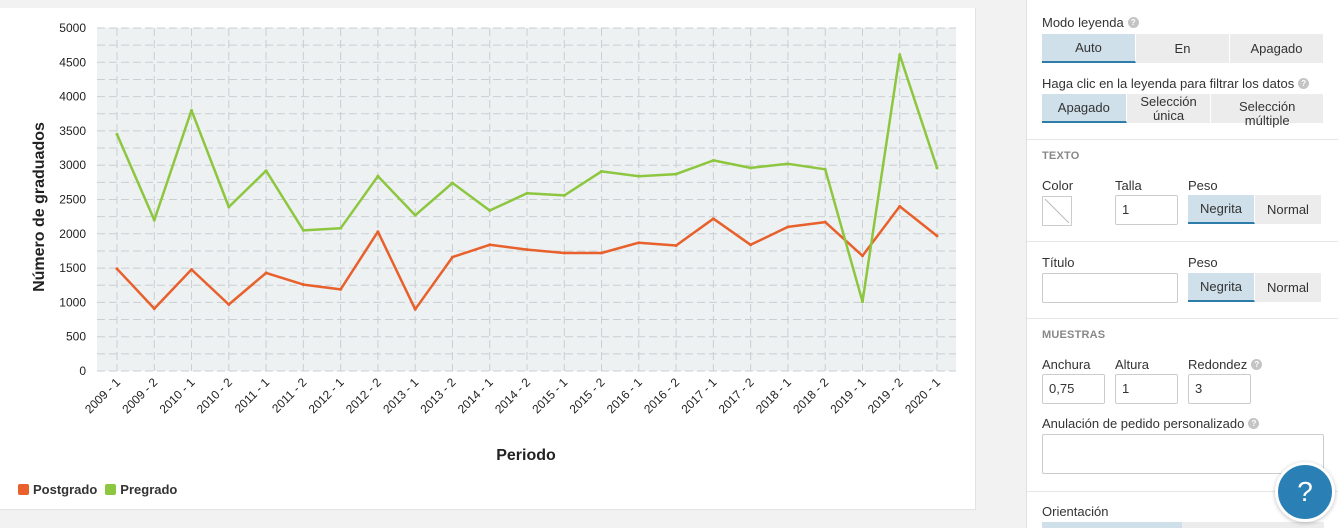 The width and height of the screenshot is (1338, 528). What do you see at coordinates (1268, 111) in the screenshot?
I see `legend-filter-multi-button: Selección múltiple` at bounding box center [1268, 111].